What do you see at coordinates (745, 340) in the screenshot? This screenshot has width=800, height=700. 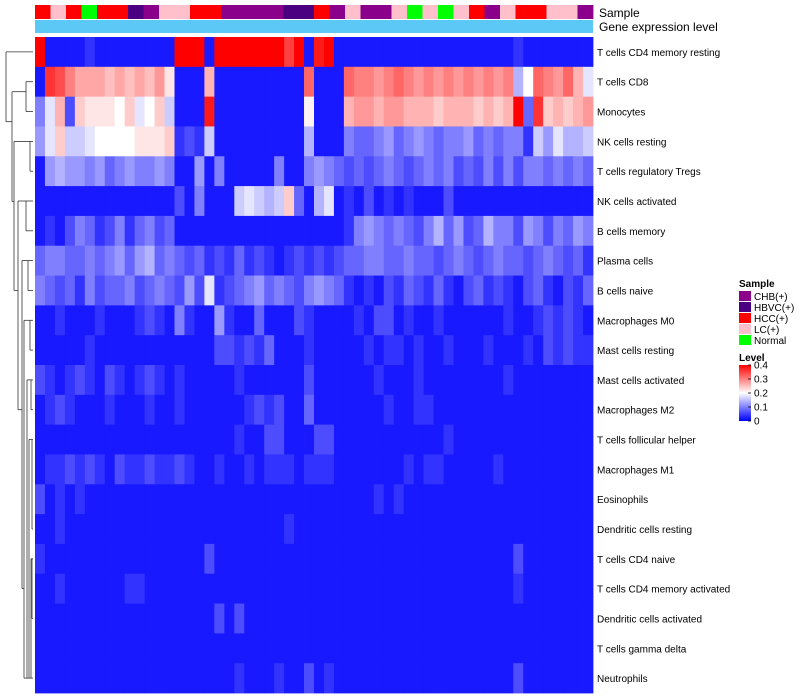 I see `sample-legend-swatch` at bounding box center [745, 340].